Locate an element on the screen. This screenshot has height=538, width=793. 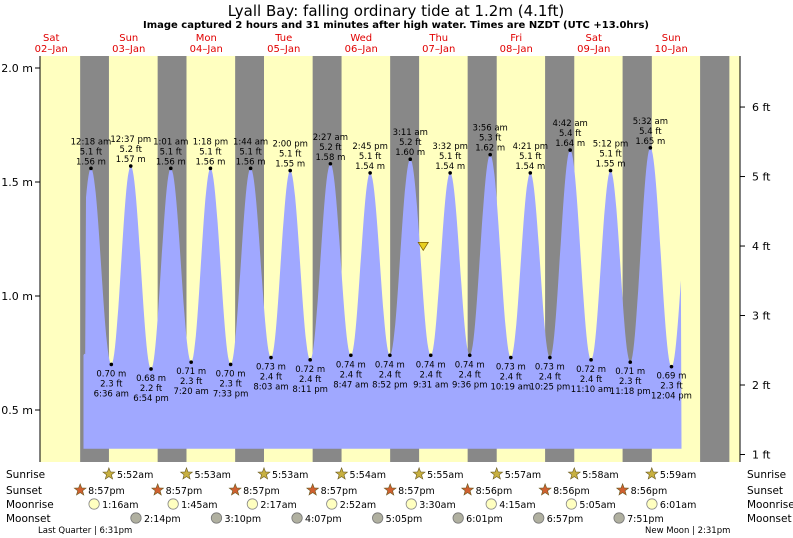
night-band is located at coordinates (715, 259).